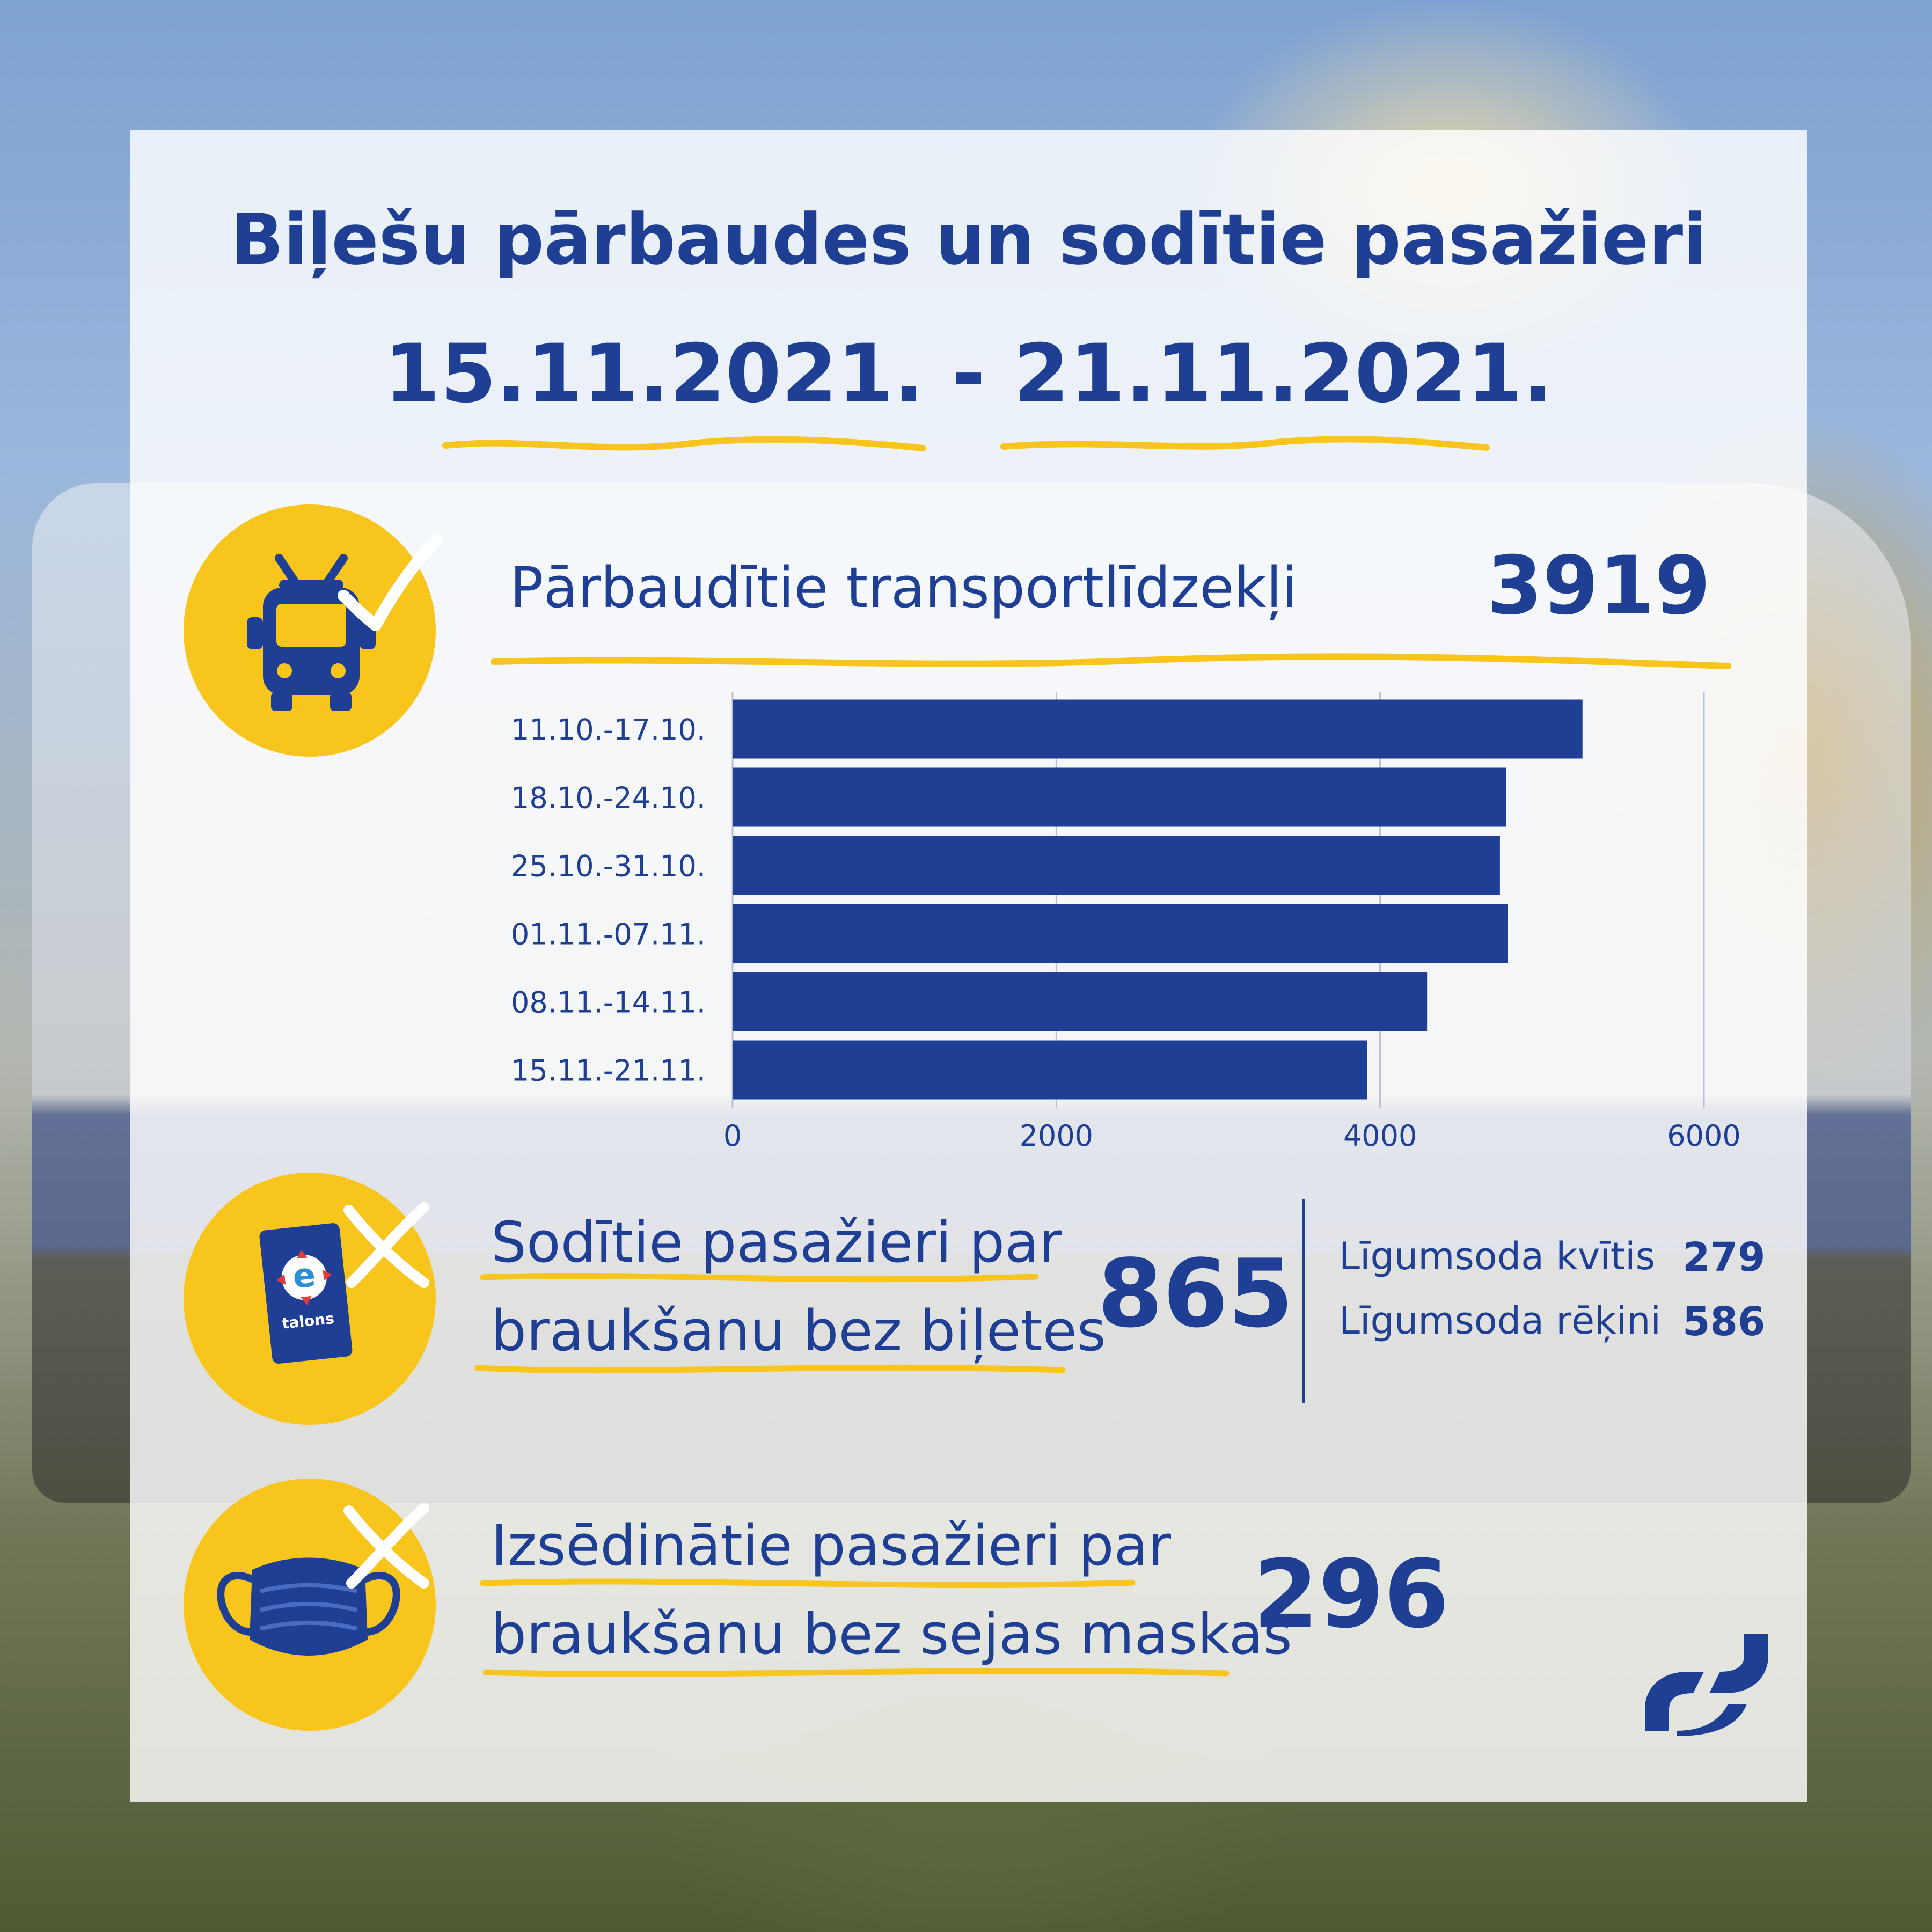 This screenshot has width=1932, height=1932. I want to click on etalons-card-icon: e, so click(306, 1293).